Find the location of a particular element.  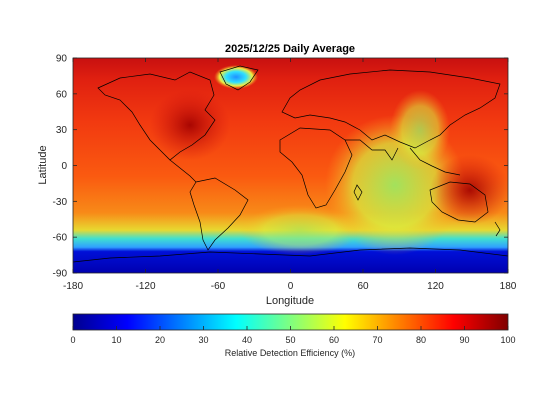

colorbar-tick-label: 100 is located at coordinates (507, 340).